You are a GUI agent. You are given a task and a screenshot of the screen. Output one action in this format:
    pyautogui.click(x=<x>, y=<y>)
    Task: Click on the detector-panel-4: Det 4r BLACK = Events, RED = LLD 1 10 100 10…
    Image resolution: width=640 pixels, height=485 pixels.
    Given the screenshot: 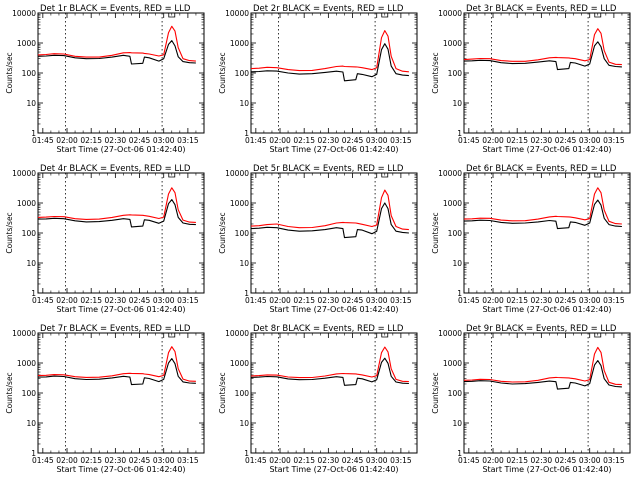 What is the action you would take?
    pyautogui.click(x=105, y=239)
    